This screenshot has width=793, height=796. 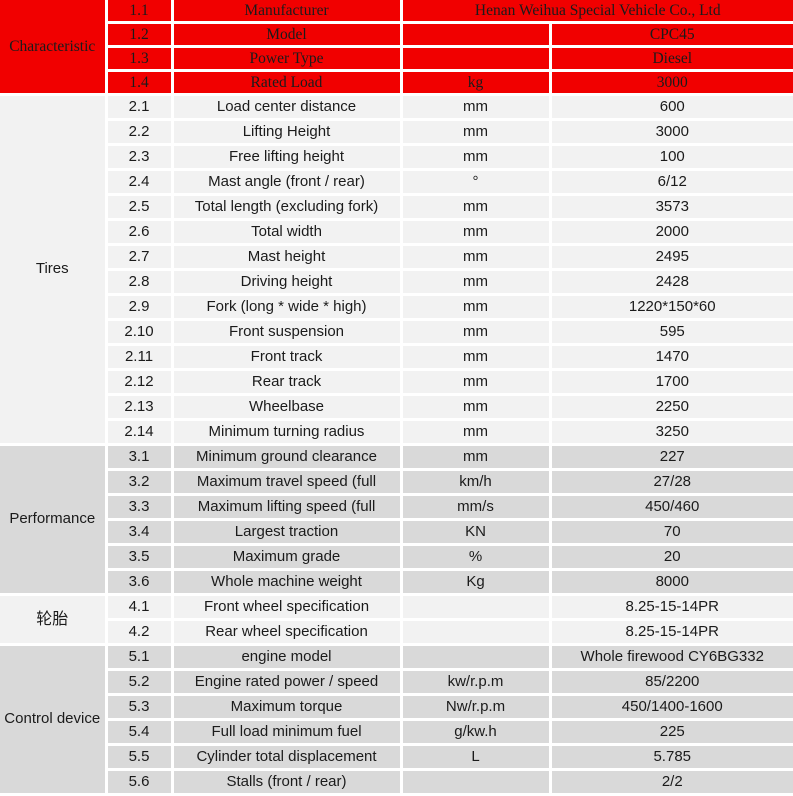 What do you see at coordinates (54, 519) in the screenshot?
I see `category-cell: Performance` at bounding box center [54, 519].